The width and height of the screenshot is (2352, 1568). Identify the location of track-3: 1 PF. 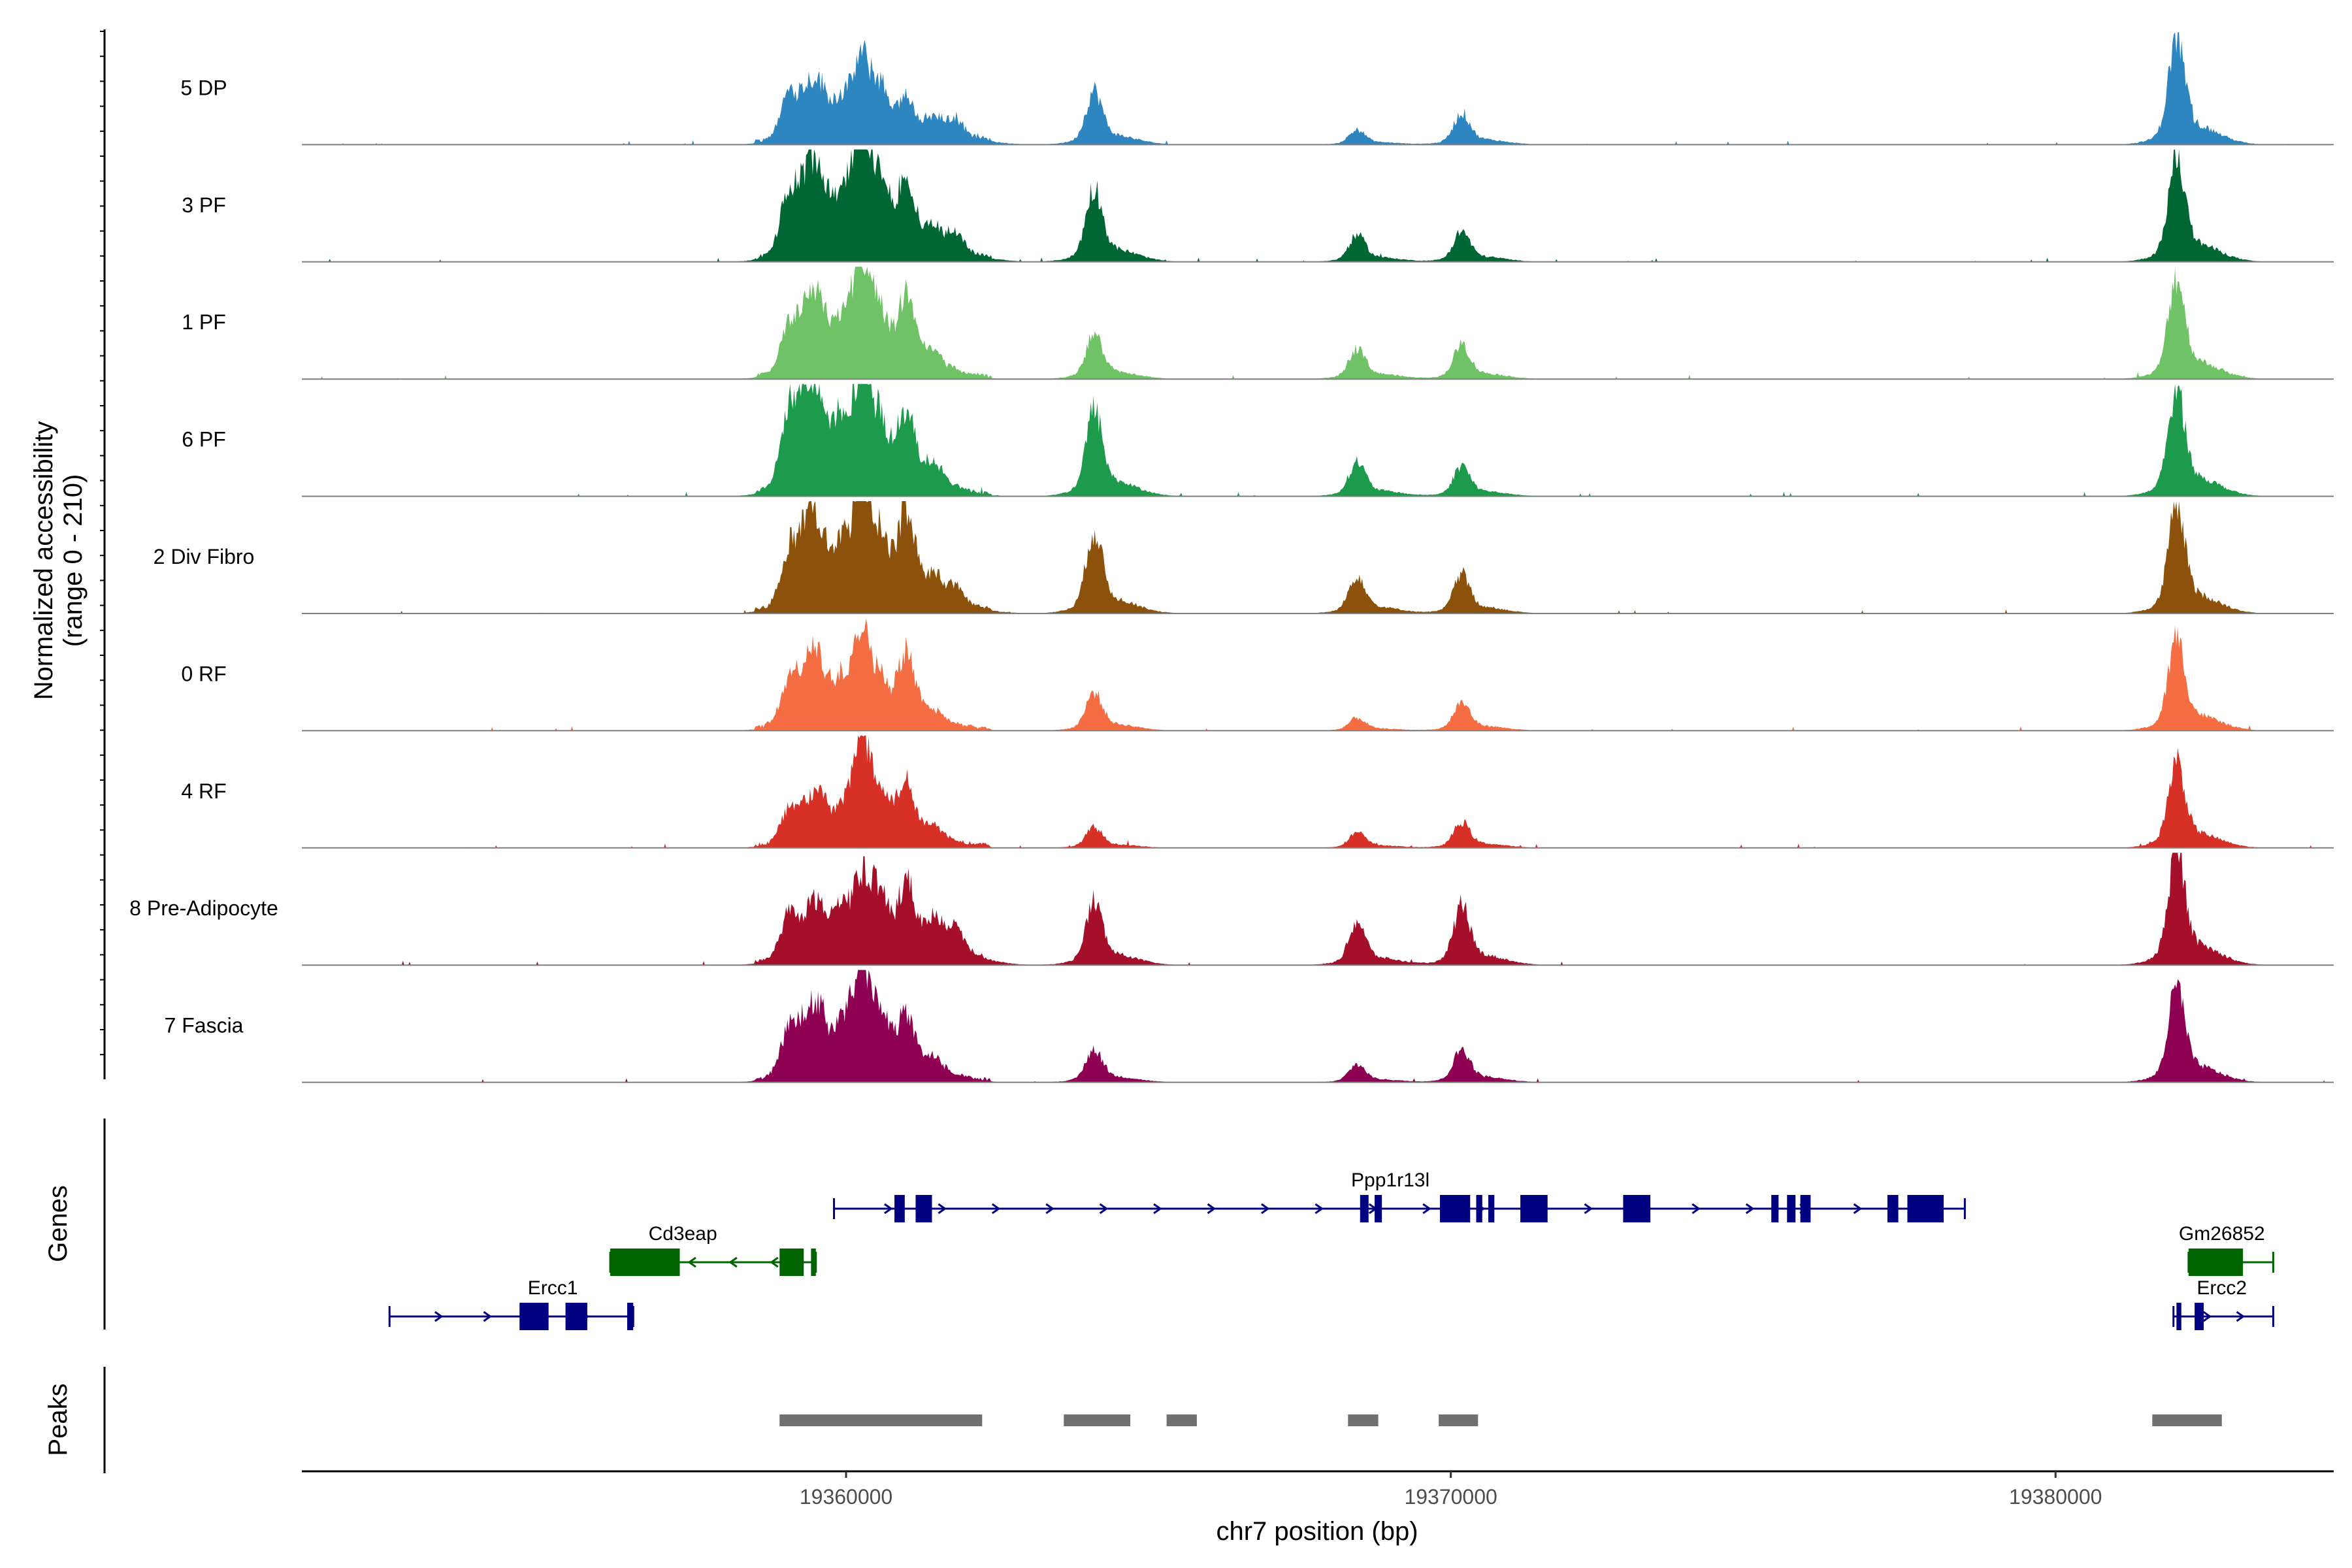
(1258, 323).